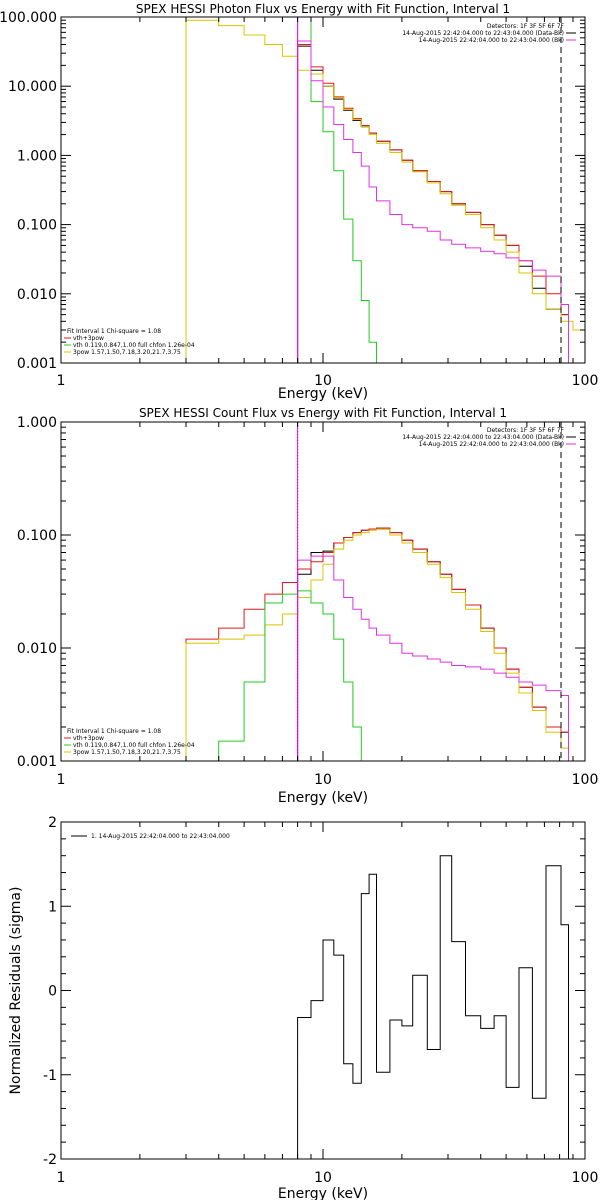 This screenshot has width=600, height=1200. Describe the element at coordinates (52, 823) in the screenshot. I see `y-tick-label: 2` at that location.